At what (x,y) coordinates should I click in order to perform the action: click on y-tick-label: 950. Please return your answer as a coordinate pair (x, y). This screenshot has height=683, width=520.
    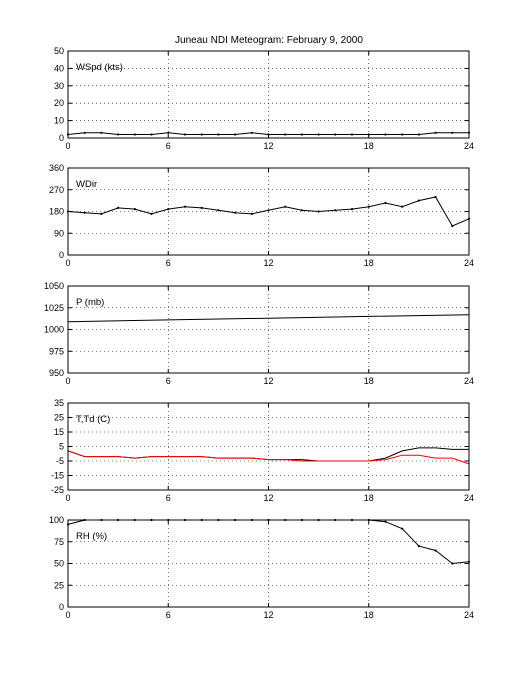
    Looking at the image, I should click on (56, 373).